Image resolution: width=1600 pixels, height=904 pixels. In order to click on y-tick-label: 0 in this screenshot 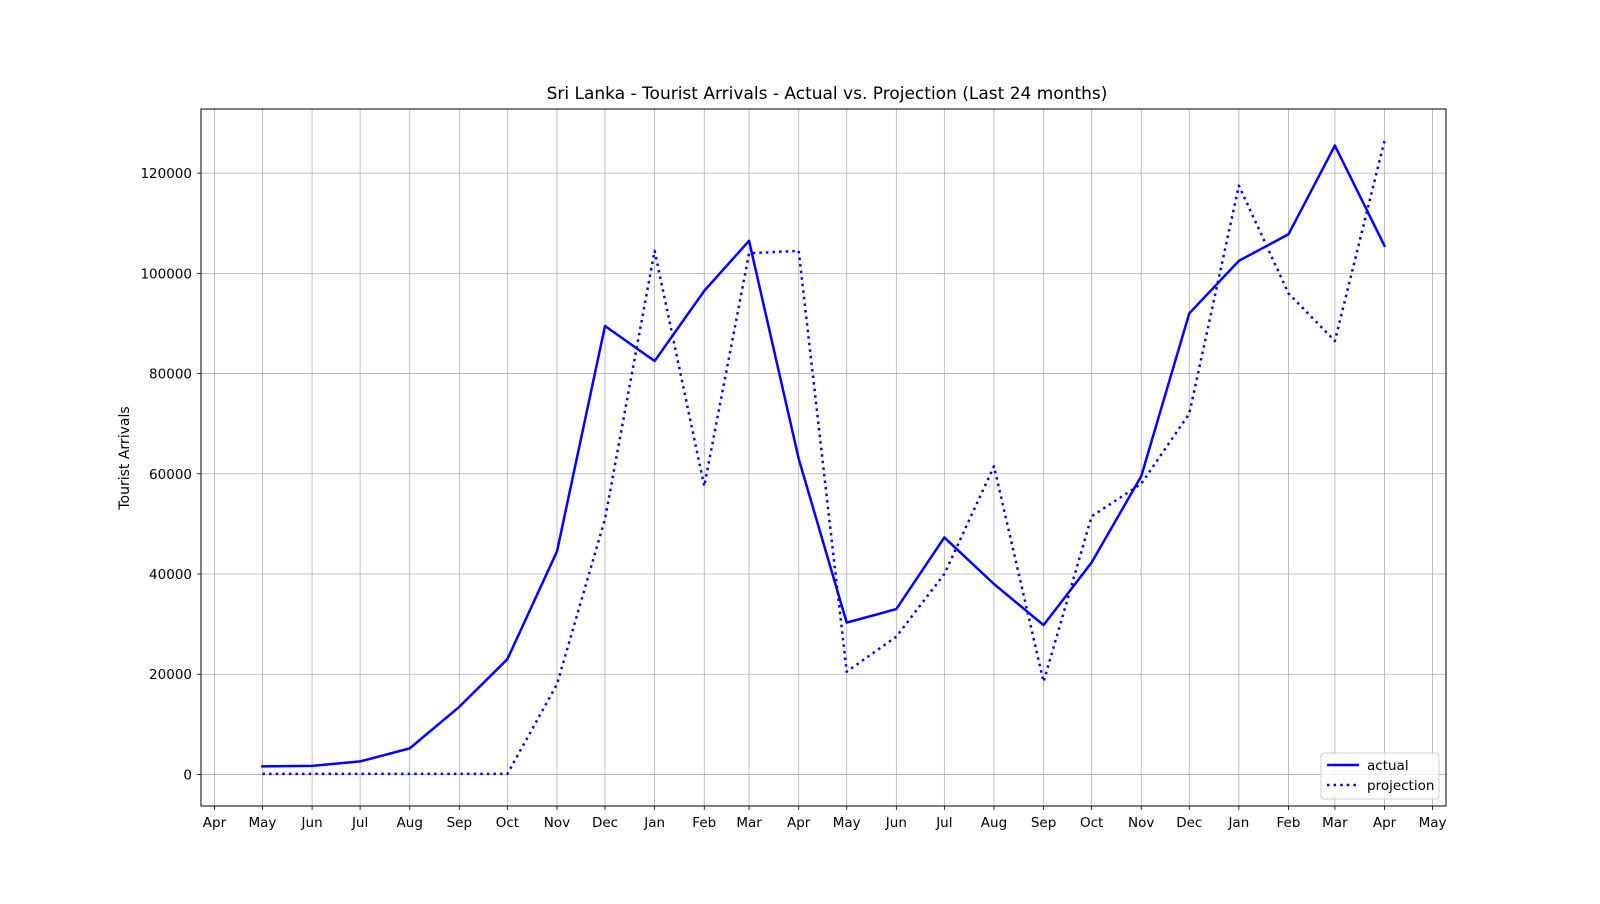, I will do `click(187, 775)`.